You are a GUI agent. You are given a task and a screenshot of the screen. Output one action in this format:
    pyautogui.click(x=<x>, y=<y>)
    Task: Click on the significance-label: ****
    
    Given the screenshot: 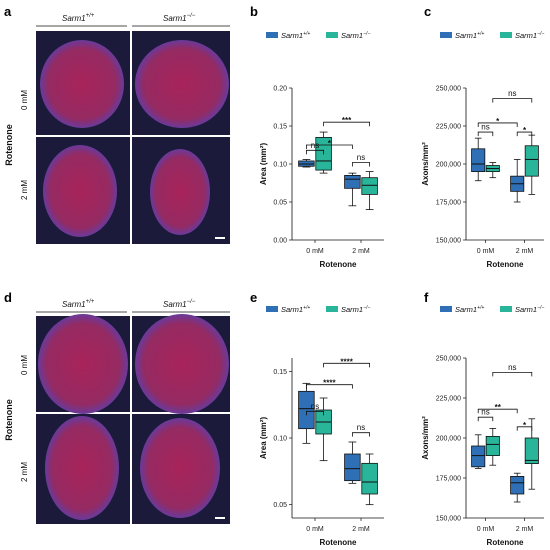 What is the action you would take?
    pyautogui.click(x=329, y=383)
    